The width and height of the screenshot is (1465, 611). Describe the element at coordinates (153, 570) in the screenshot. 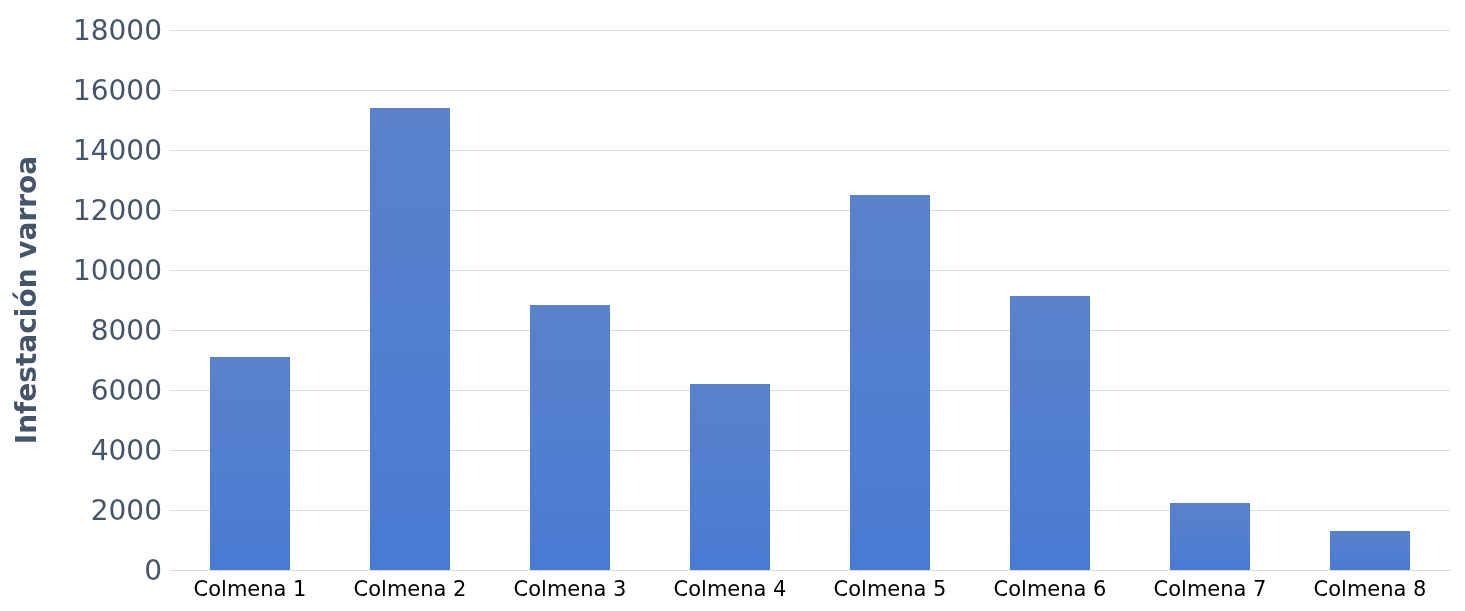

I see `y-tick-label: 0` at that location.